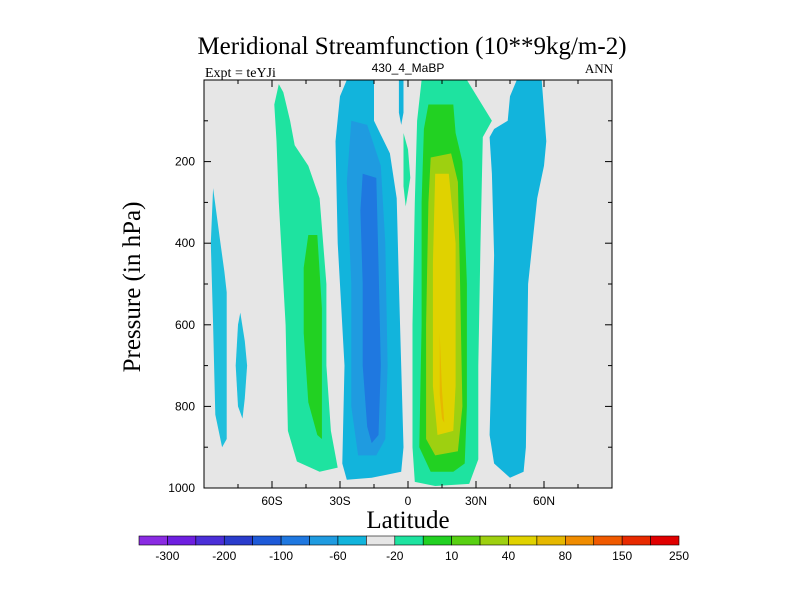  What do you see at coordinates (544, 501) in the screenshot?
I see `x-tick-label: 60N` at bounding box center [544, 501].